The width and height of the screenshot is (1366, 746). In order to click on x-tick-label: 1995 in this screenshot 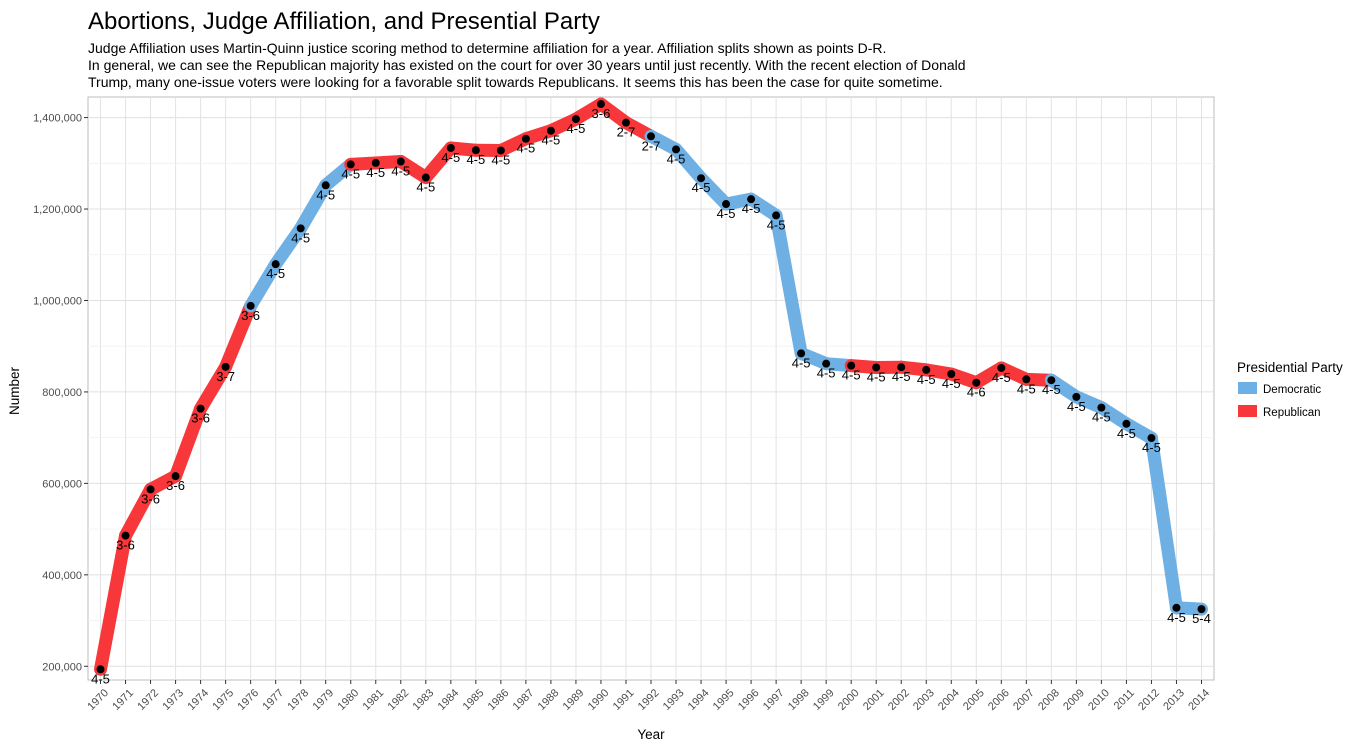, I will do `click(724, 700)`.